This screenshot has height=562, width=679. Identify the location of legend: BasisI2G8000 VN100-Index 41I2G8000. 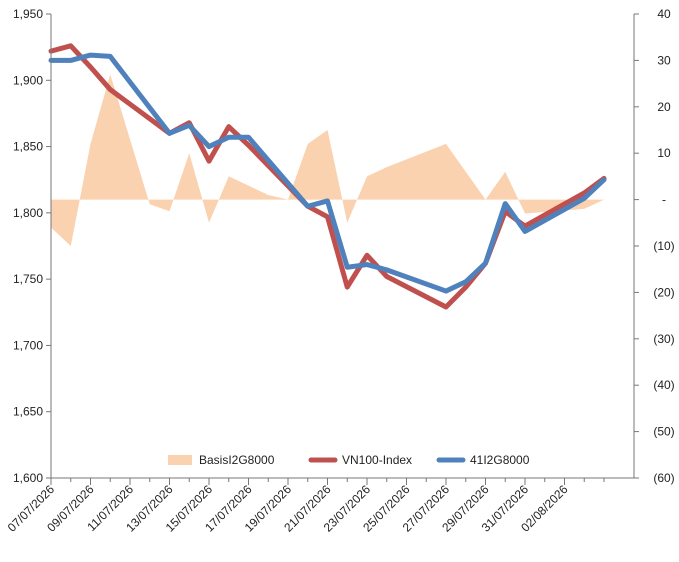
(349, 460).